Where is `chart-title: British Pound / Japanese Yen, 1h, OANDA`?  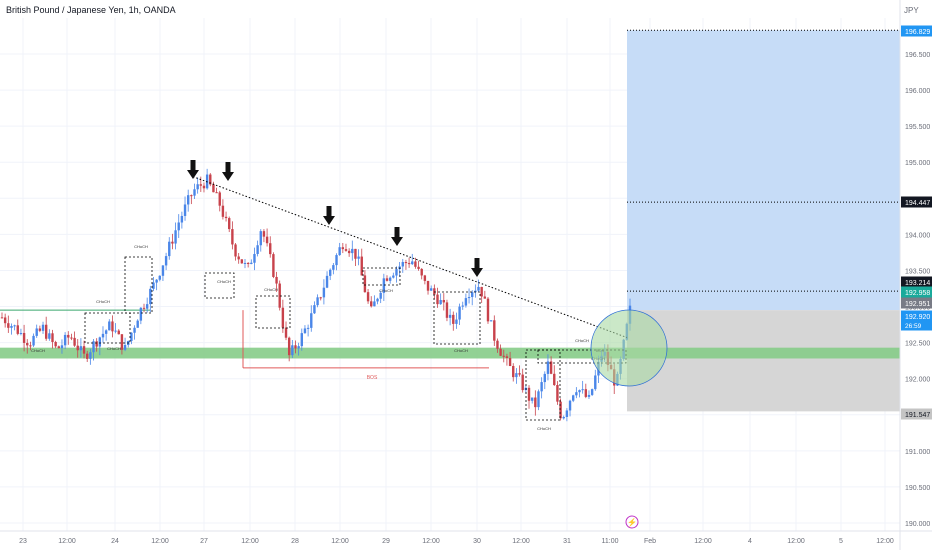 chart-title: British Pound / Japanese Yen, 1h, OANDA is located at coordinates (91, 10).